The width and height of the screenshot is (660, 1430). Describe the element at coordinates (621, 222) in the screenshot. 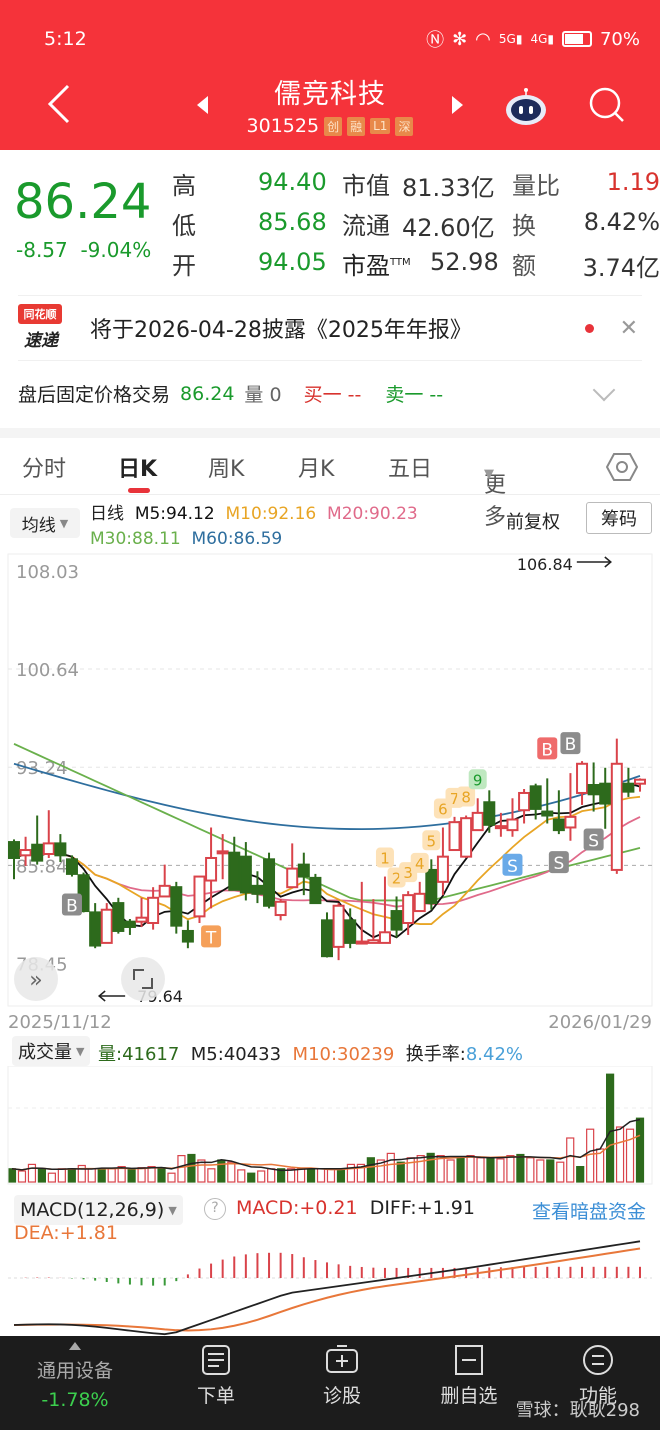

I see `turnover-value: 8.42%` at that location.